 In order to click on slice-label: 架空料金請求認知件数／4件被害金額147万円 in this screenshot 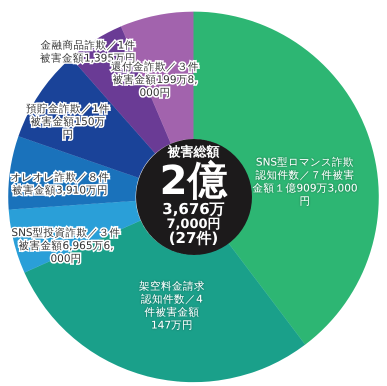, I will do `click(172, 306)`.